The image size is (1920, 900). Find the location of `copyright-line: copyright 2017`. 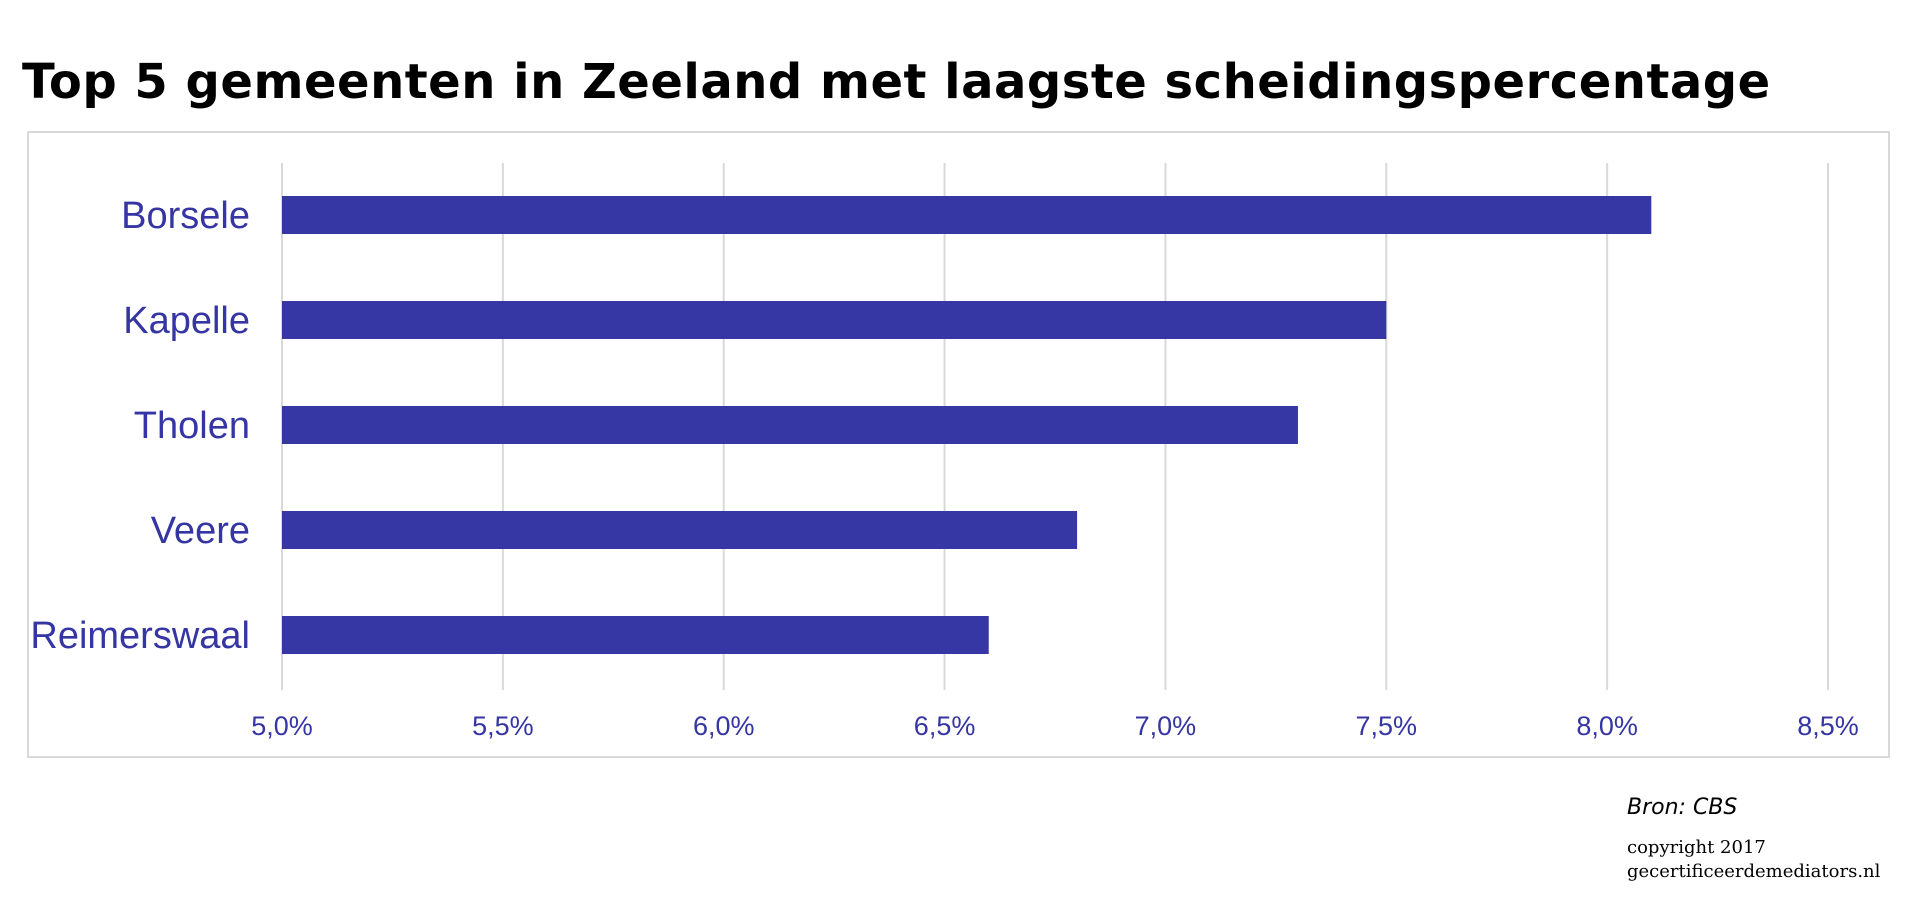

copyright-line: copyright 2017 is located at coordinates (1696, 847).